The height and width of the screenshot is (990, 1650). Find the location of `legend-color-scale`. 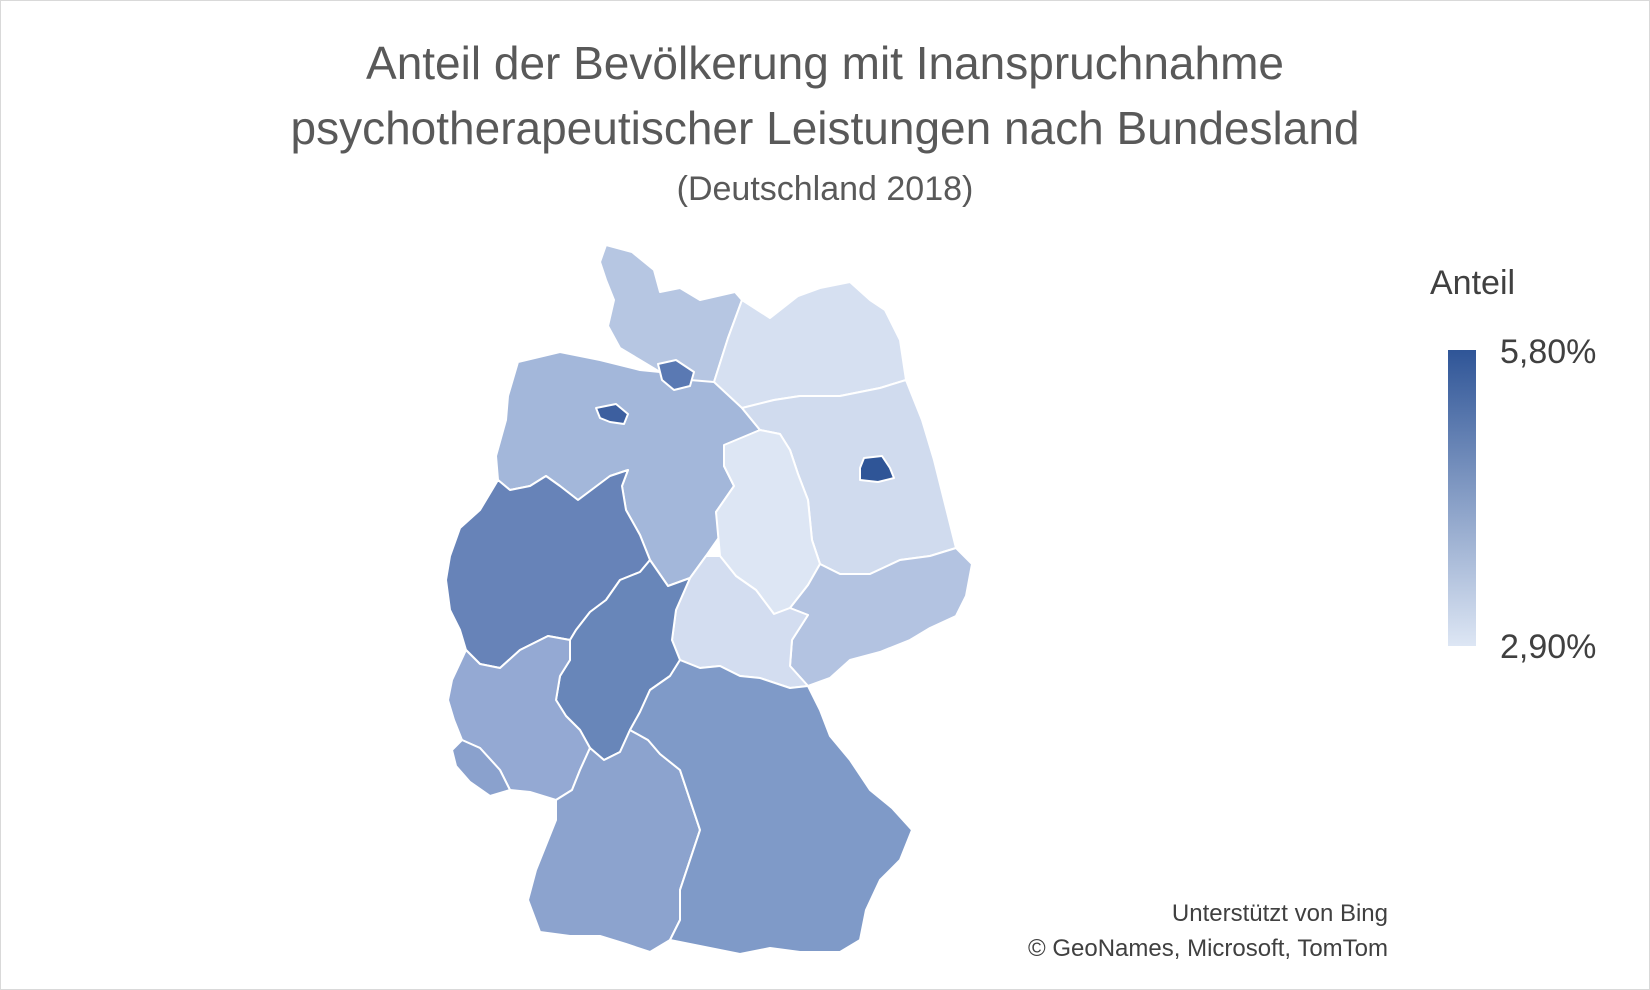

legend-color-scale is located at coordinates (1462, 498).